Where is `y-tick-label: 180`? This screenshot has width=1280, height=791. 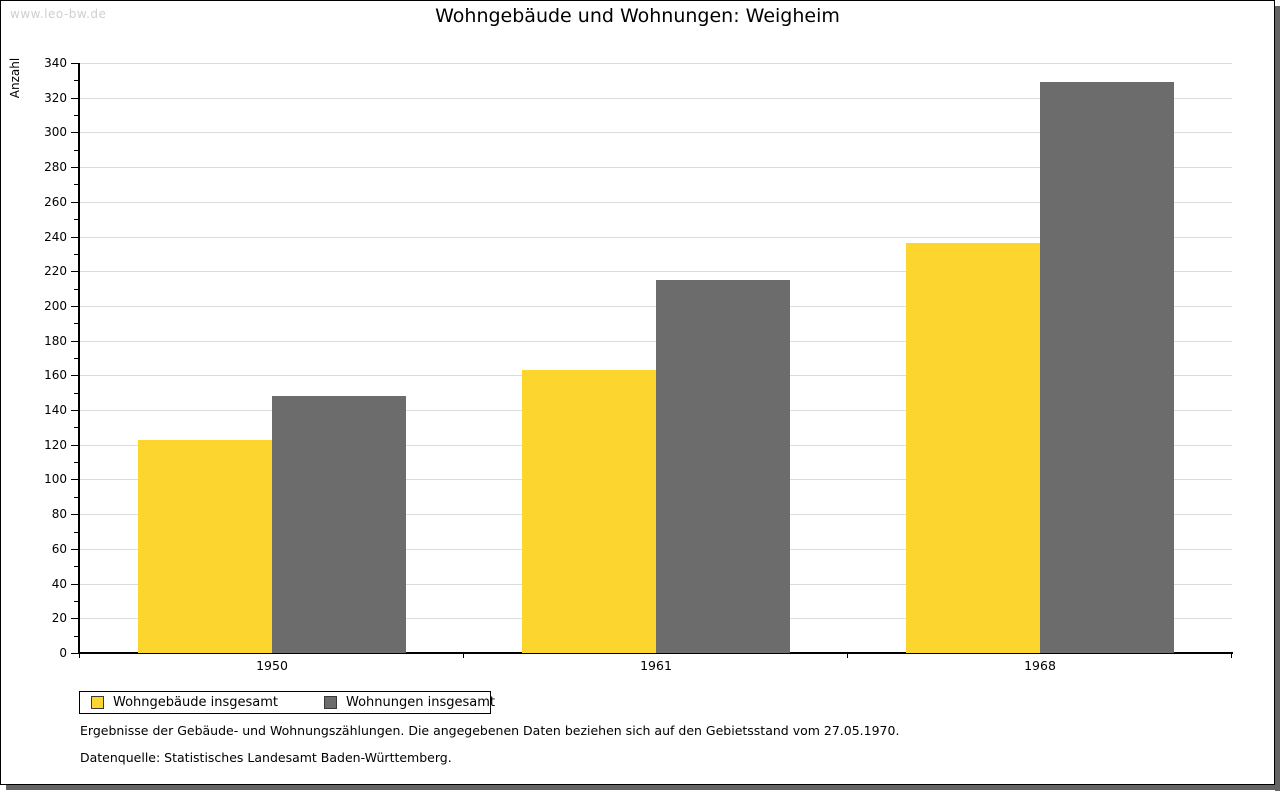
y-tick-label: 180 is located at coordinates (55, 340).